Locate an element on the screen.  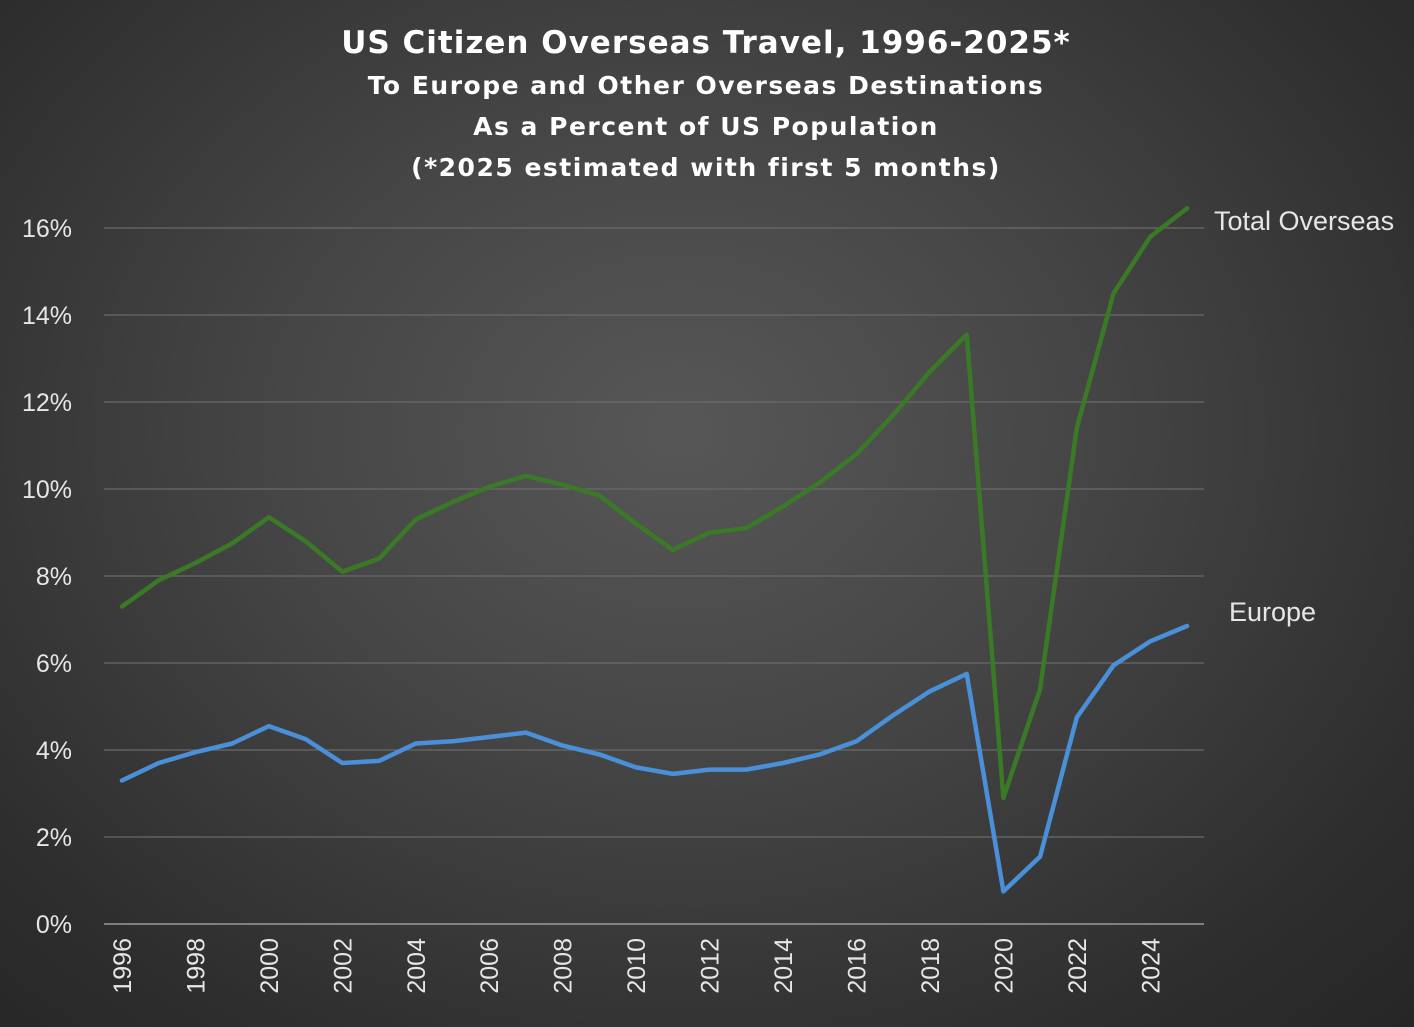
x-tick-label: 2010 is located at coordinates (637, 966).